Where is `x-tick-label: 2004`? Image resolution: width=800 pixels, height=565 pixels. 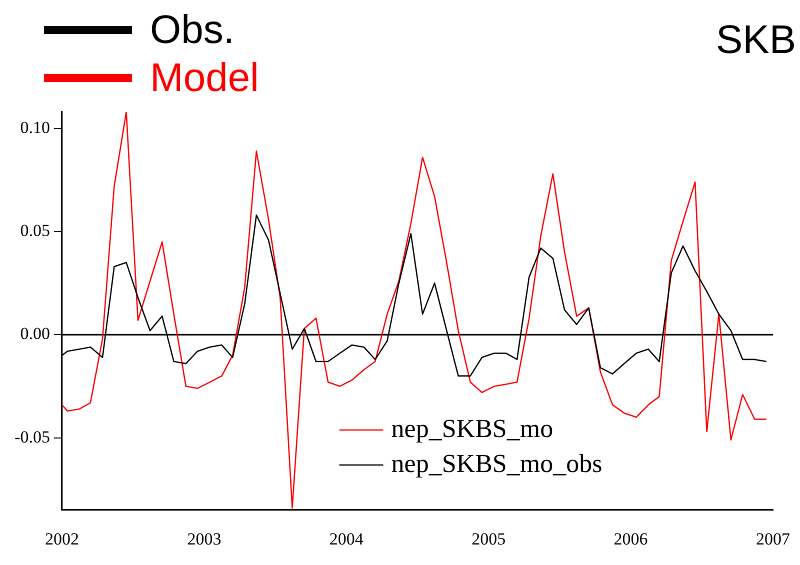 x-tick-label: 2004 is located at coordinates (346, 539).